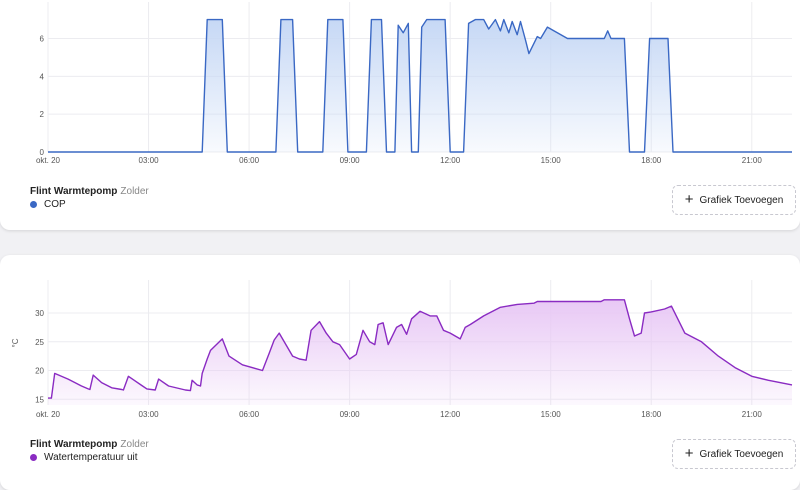  What do you see at coordinates (39, 371) in the screenshot?
I see `y-tick-label: 20` at bounding box center [39, 371].